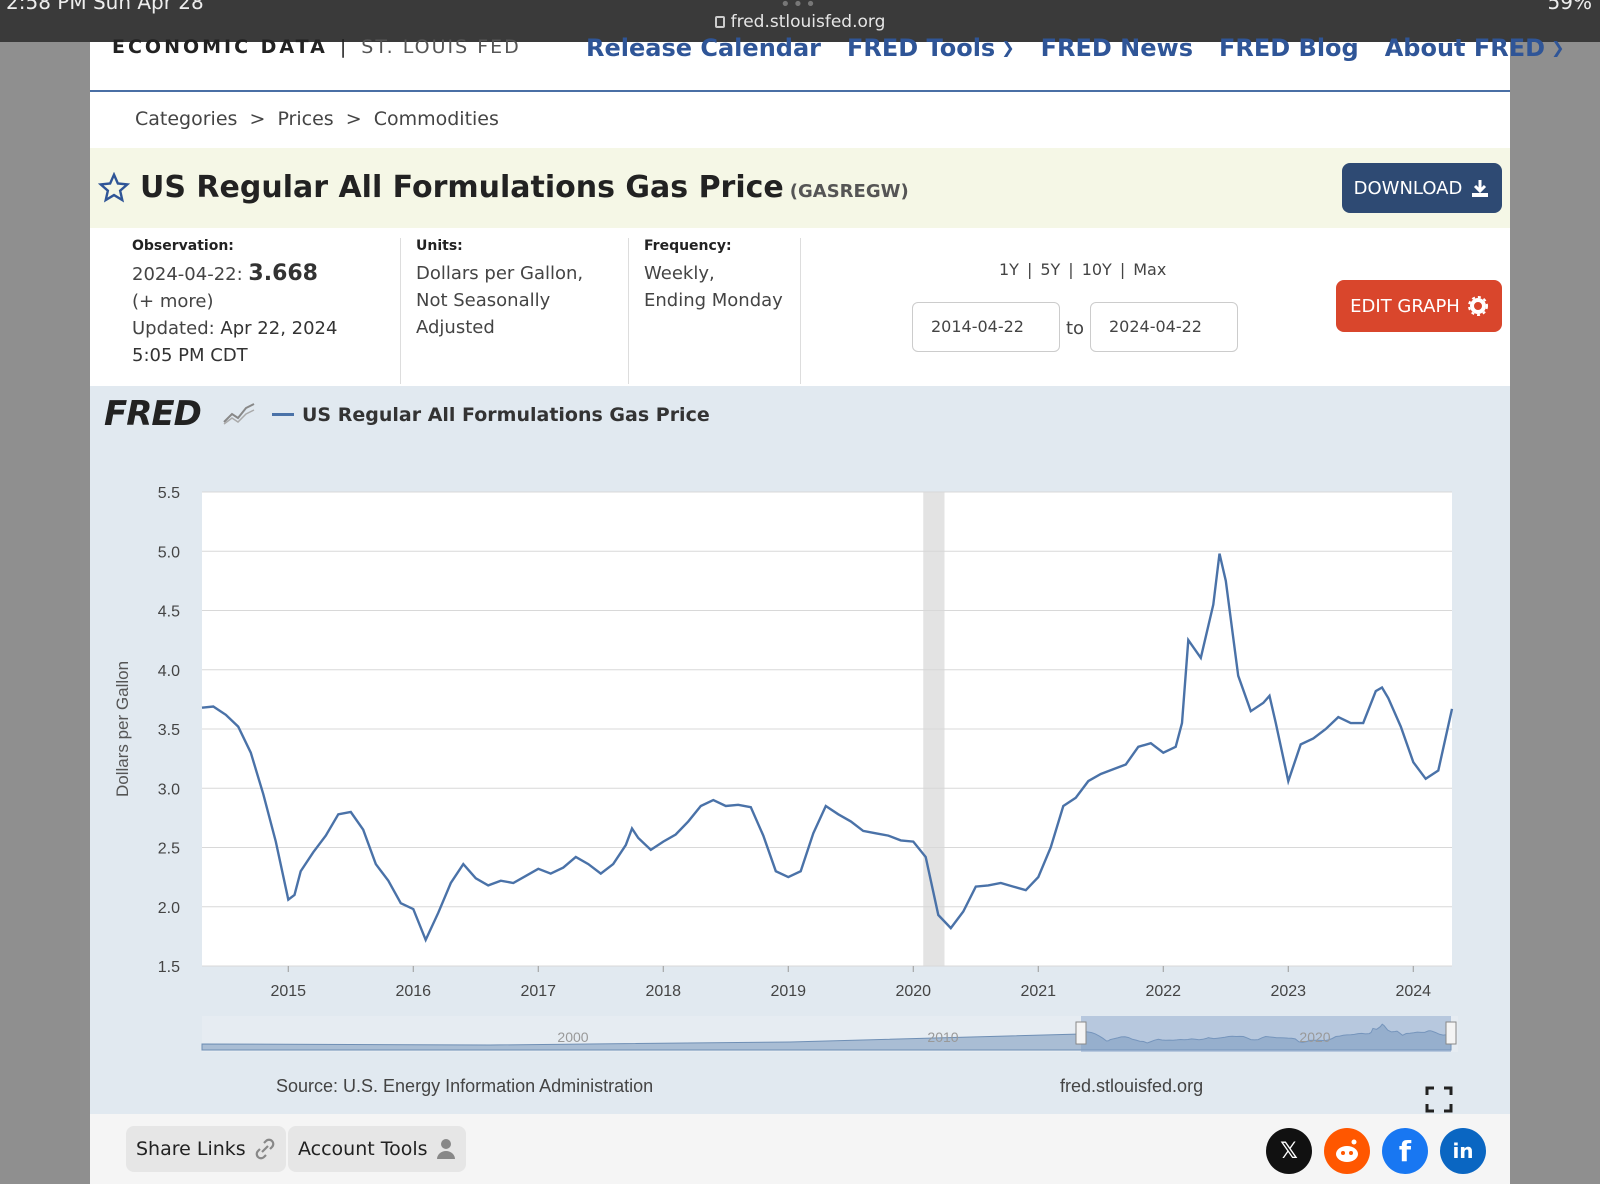  I want to click on x-tick-label: 2018, so click(663, 991).